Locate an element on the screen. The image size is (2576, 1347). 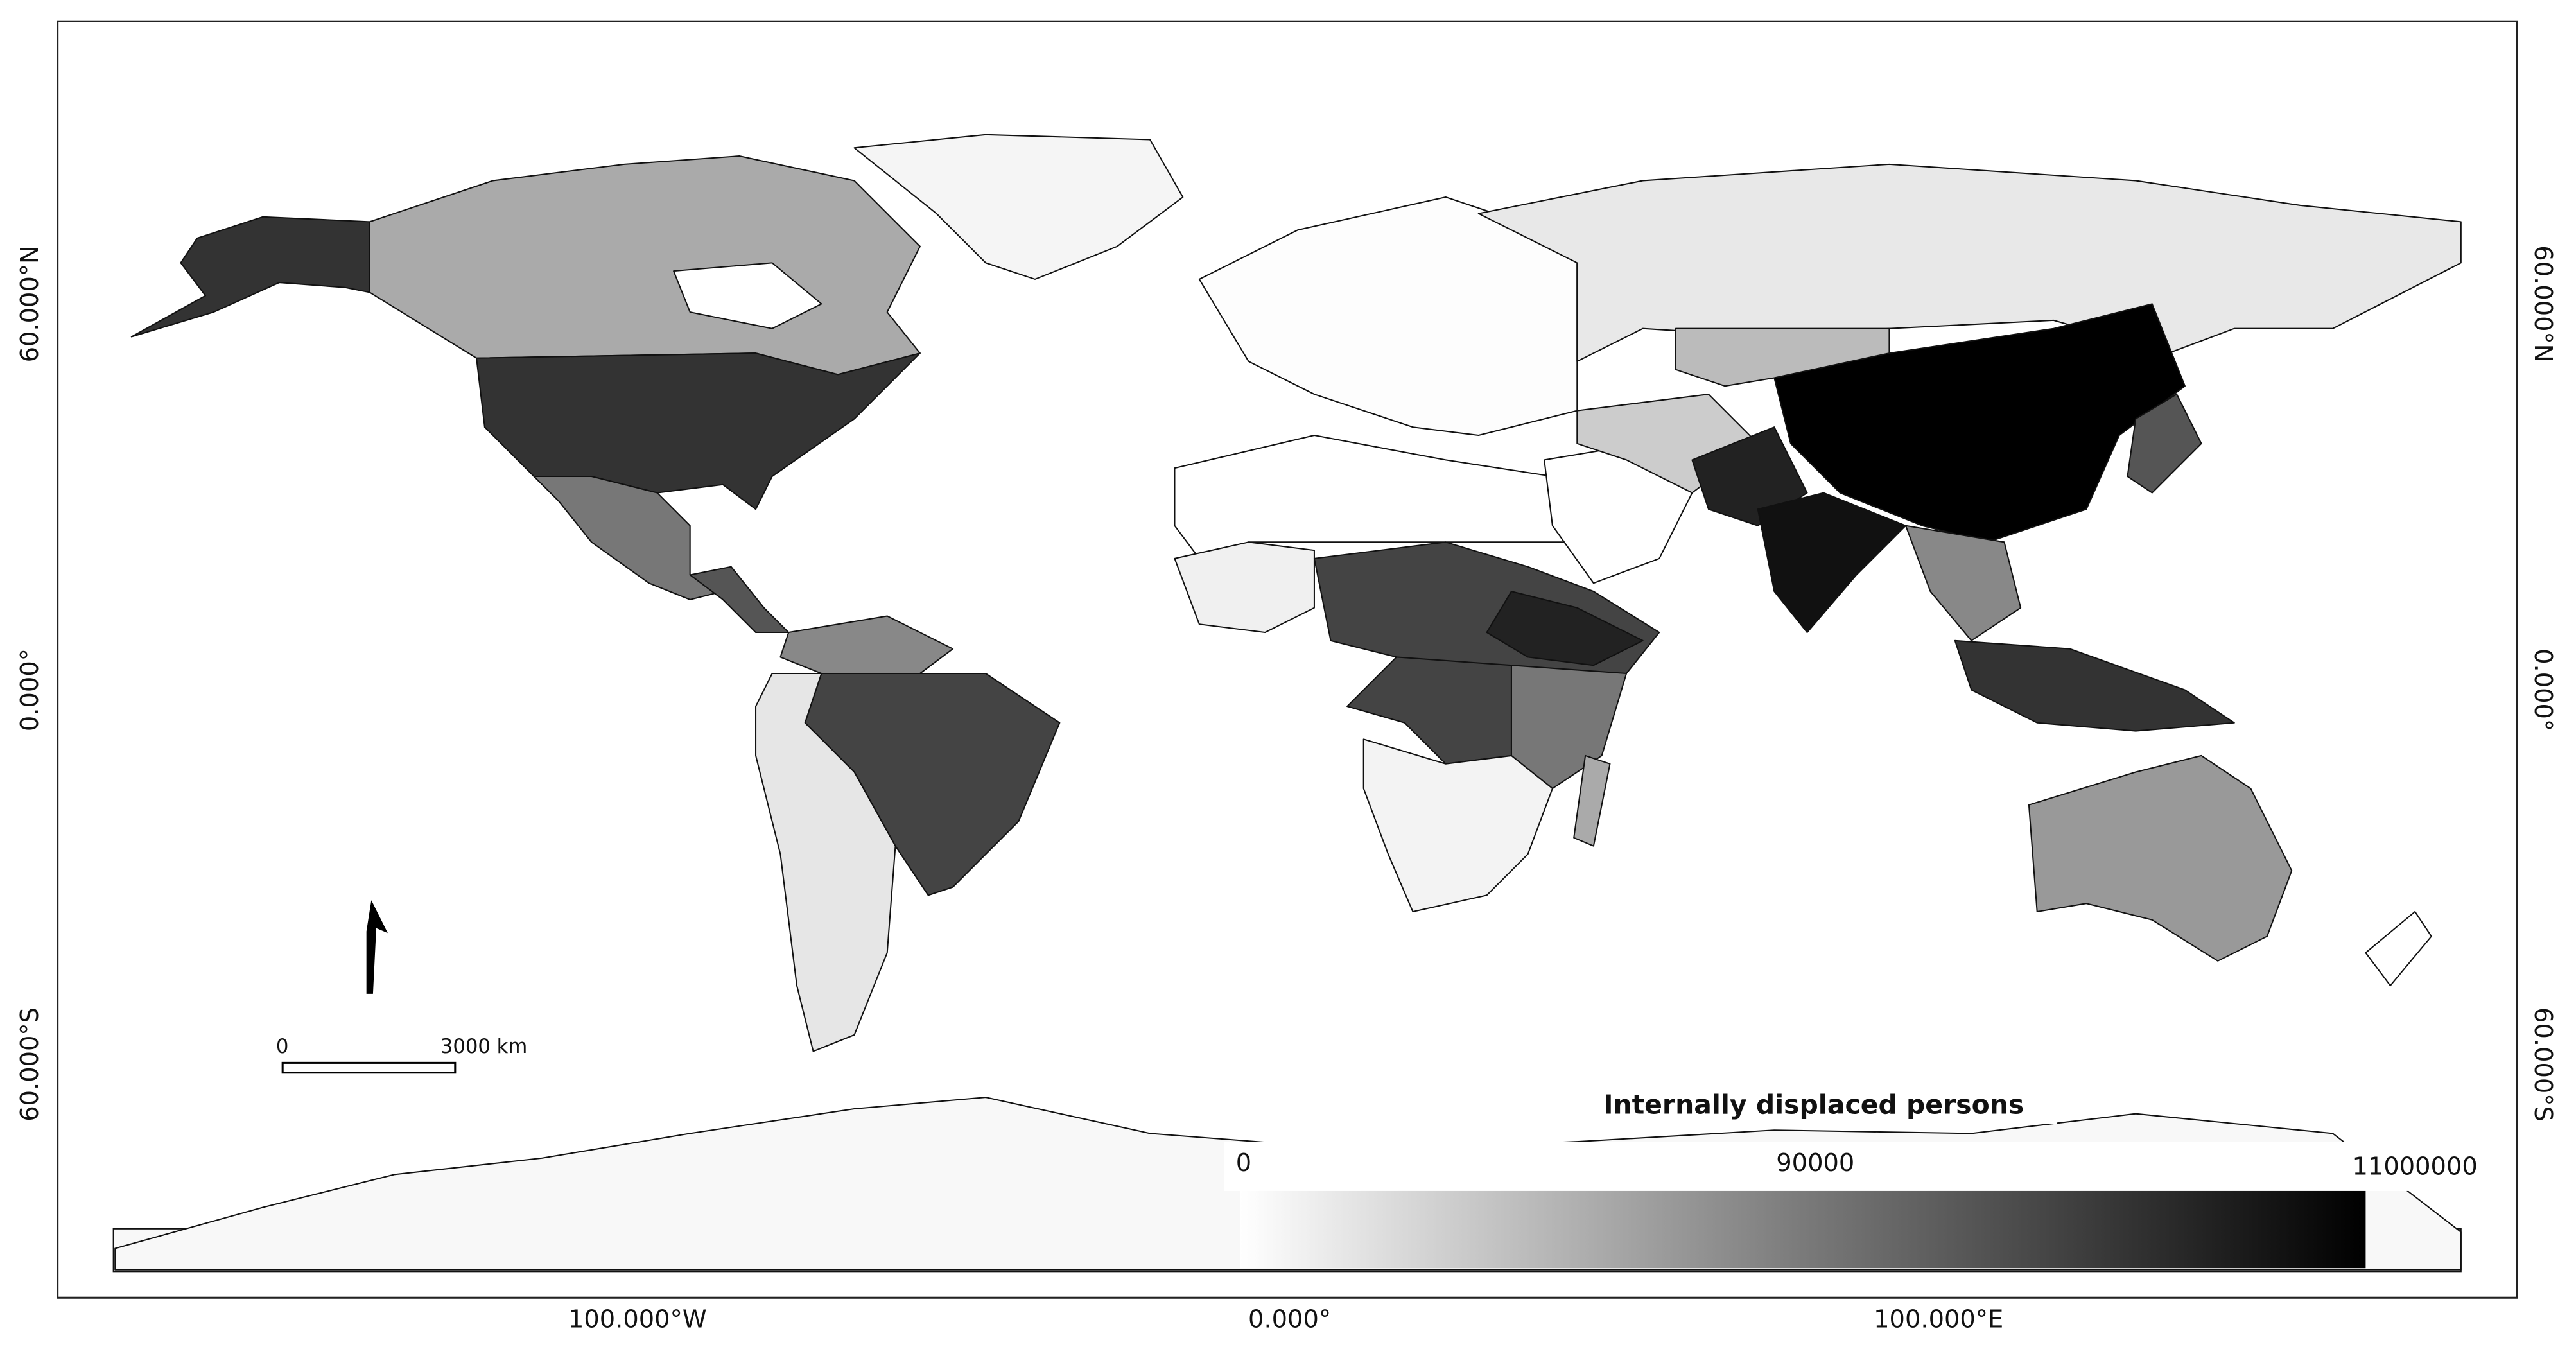
y-label-left: 60.000°S is located at coordinates (29, 1064).